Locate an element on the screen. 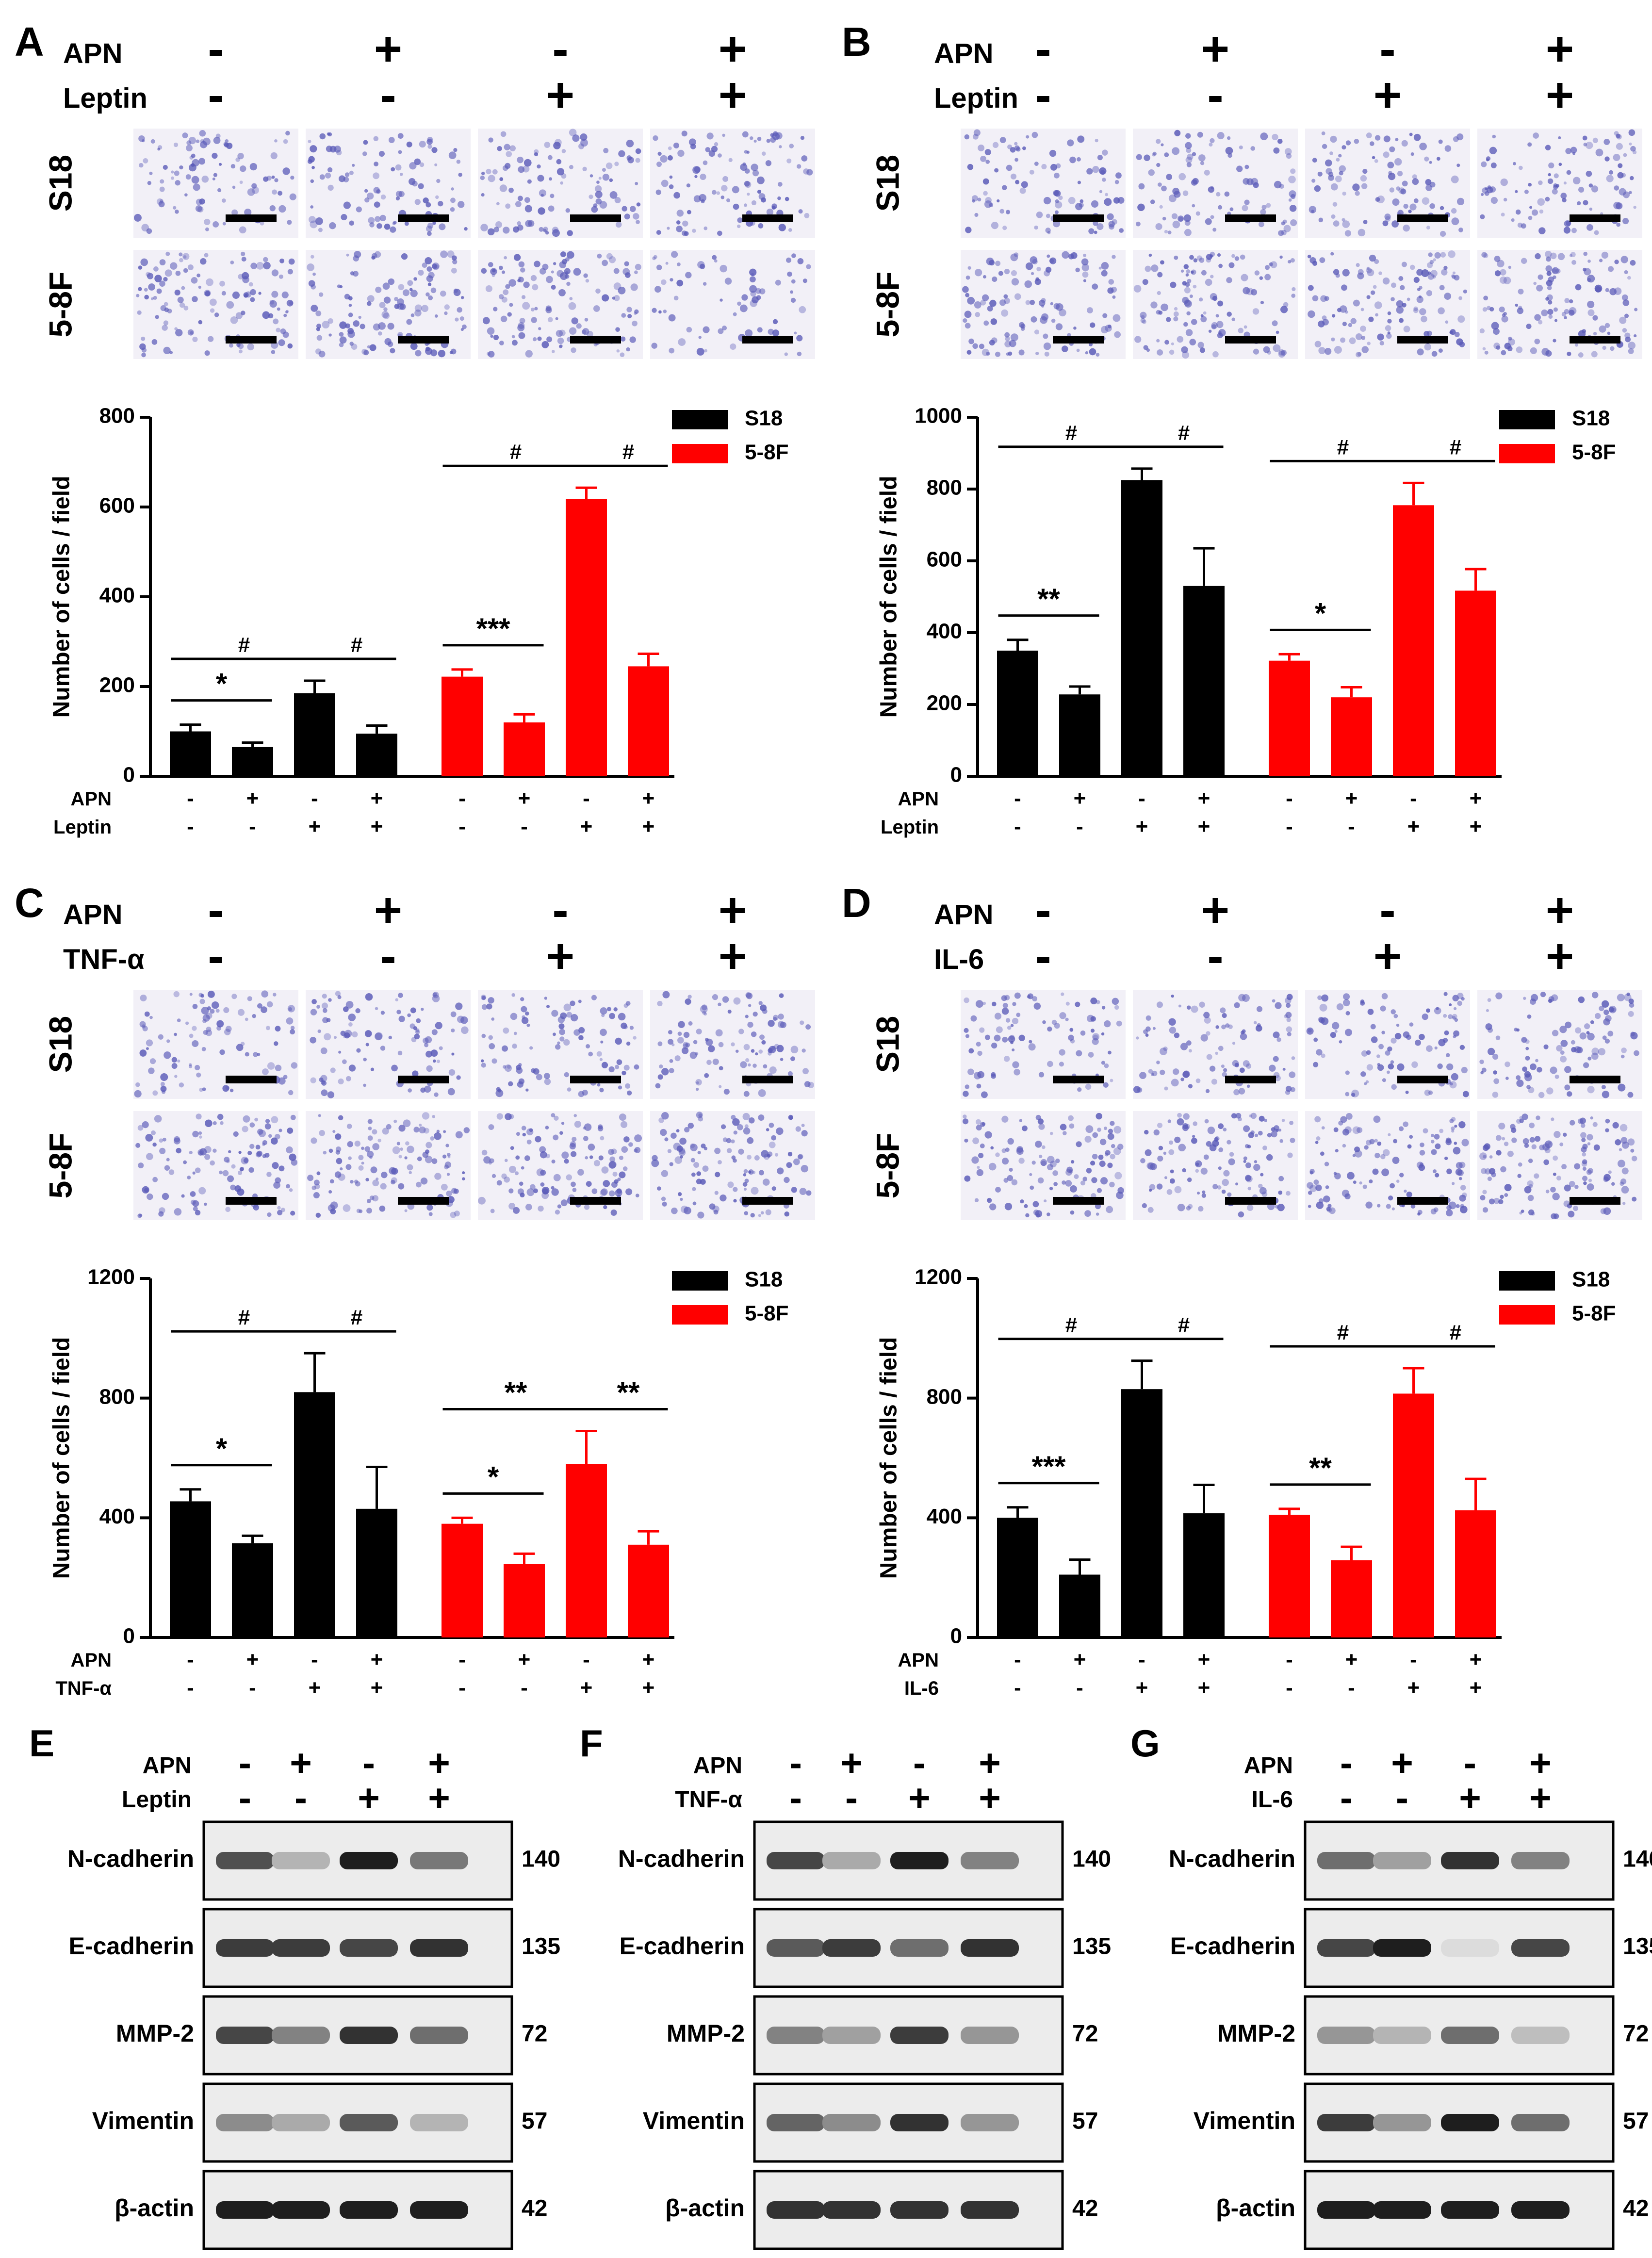  blot-size-label: 57 is located at coordinates (1636, 2121).